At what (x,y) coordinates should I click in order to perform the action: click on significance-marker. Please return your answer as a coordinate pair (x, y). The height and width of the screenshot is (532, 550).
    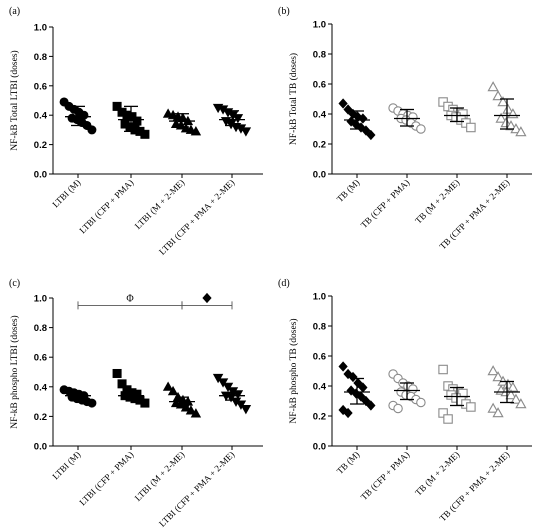
    Looking at the image, I should click on (207, 298).